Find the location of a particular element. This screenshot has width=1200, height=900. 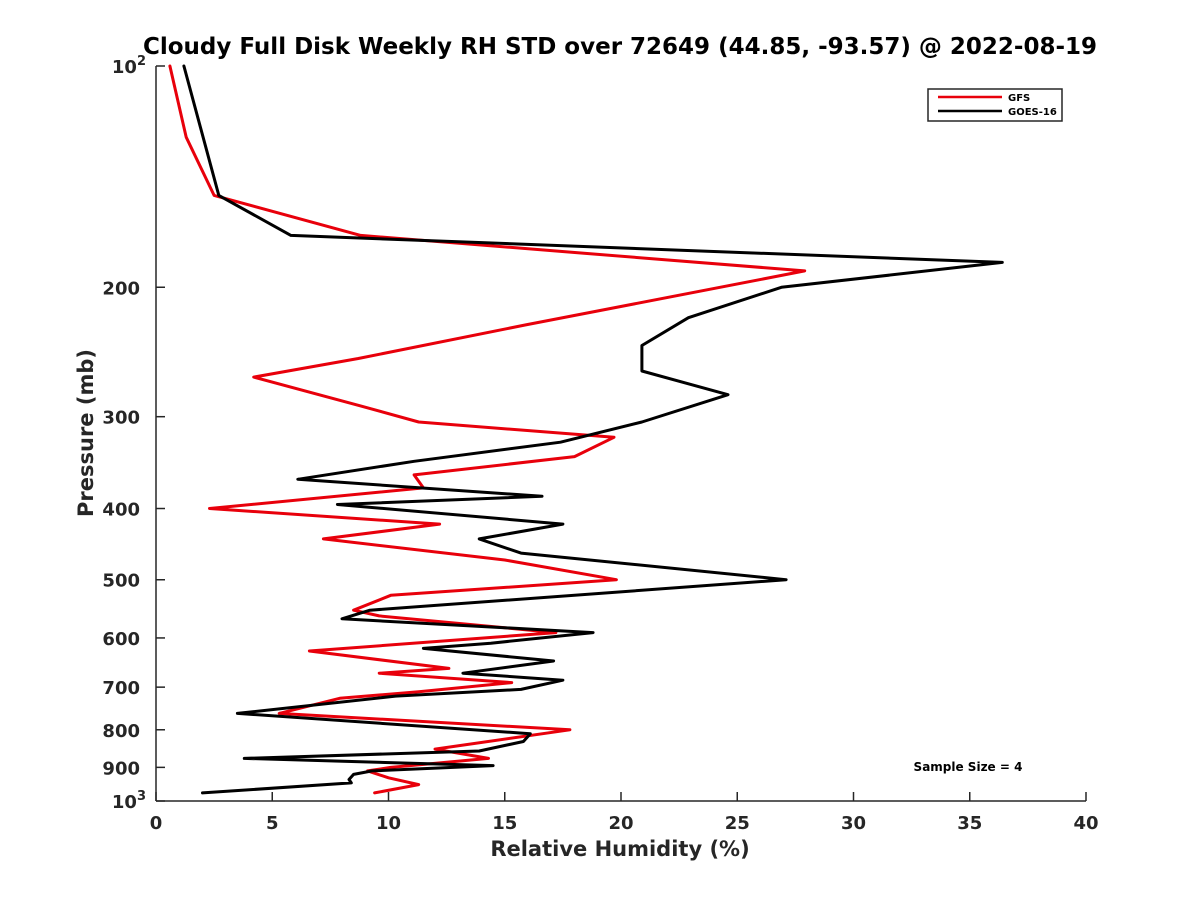

x-tick-label: 20 is located at coordinates (620, 823).